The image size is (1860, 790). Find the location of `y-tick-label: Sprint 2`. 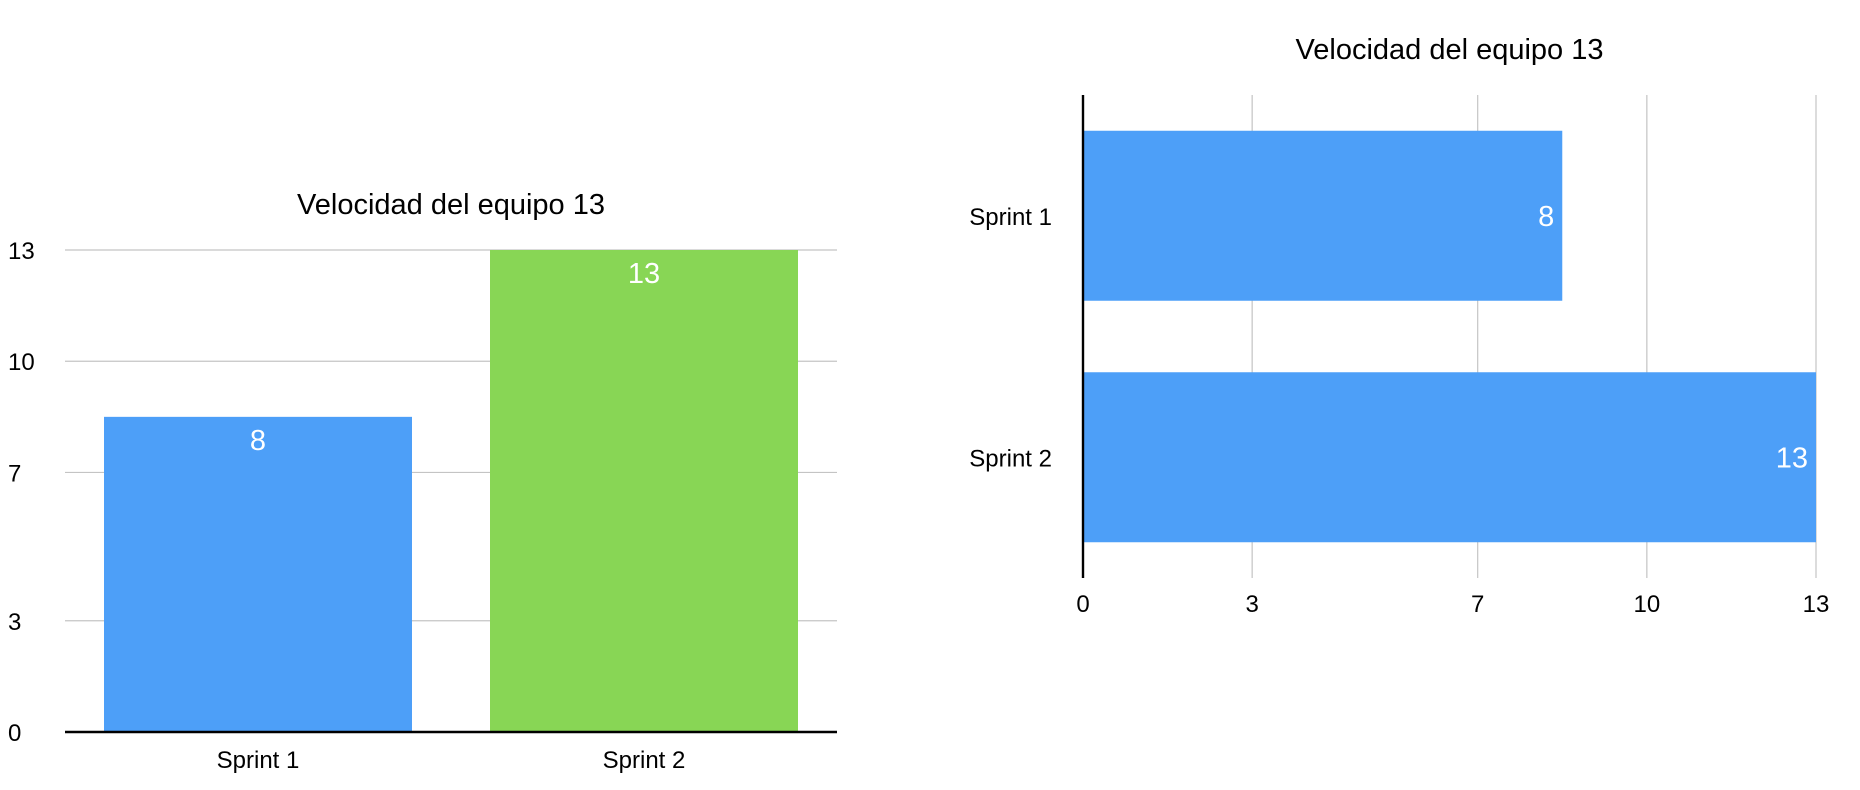

y-tick-label: Sprint 2 is located at coordinates (1010, 458).